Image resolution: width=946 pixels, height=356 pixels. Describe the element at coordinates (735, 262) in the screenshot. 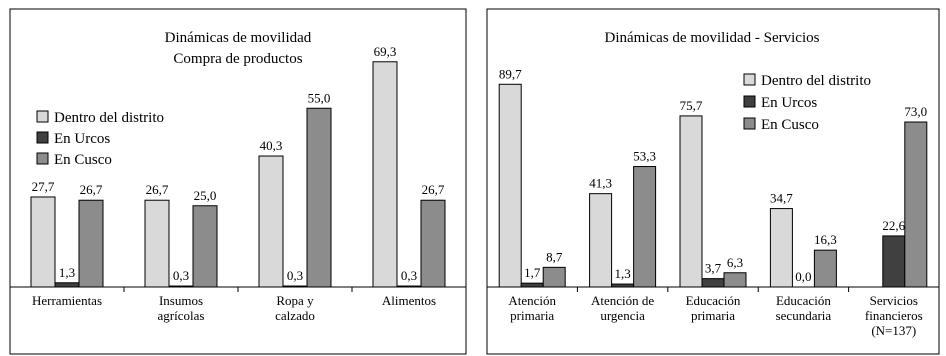

I see `chart2-data-label: 6,3` at that location.